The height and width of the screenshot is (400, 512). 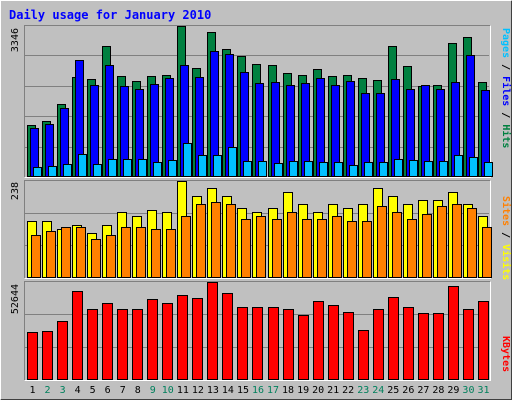 I want to click on day-label-13: 13, so click(x=213, y=390).